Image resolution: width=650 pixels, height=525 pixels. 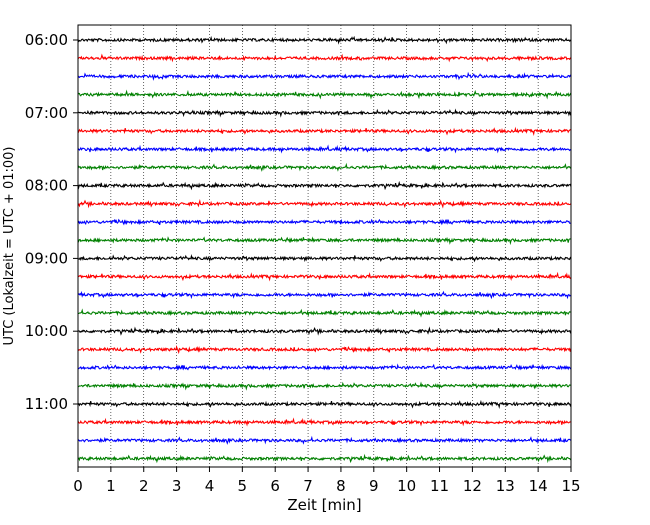 I want to click on x-axis: 0 1 2 3 4 5 6 7 8 9 10 11 12 13 14 15, so click(x=327, y=481).